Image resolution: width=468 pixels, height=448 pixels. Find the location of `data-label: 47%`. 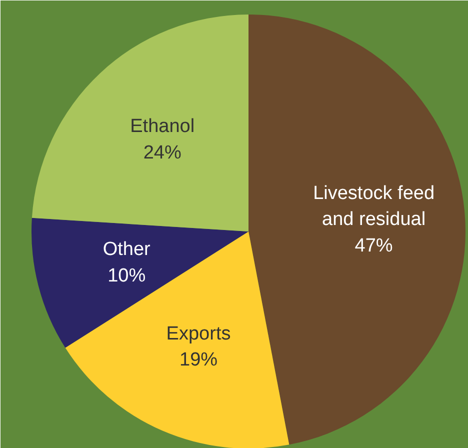

data-label: 47% is located at coordinates (373, 245).